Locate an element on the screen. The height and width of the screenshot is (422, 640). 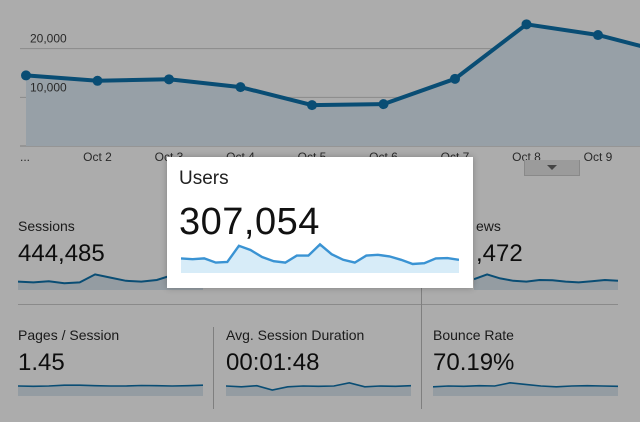
metric-avg-session-duration: Avg. Session Duration 00:01:48 is located at coordinates (295, 352).